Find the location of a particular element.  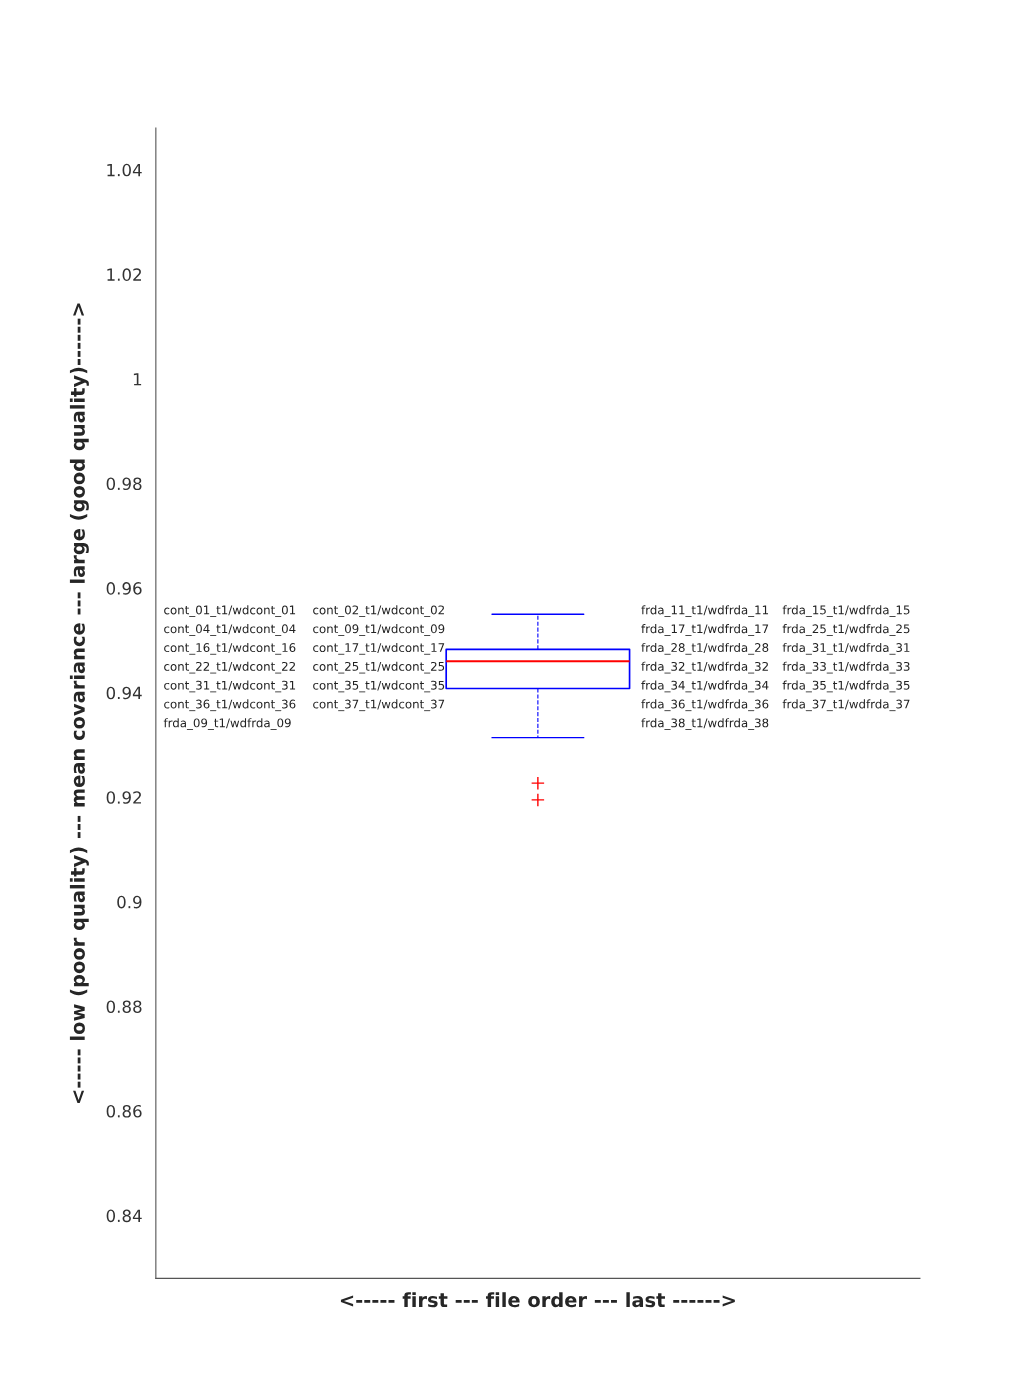

annotation: frda_25_t1/wdfrda_25 is located at coordinates (846, 630).